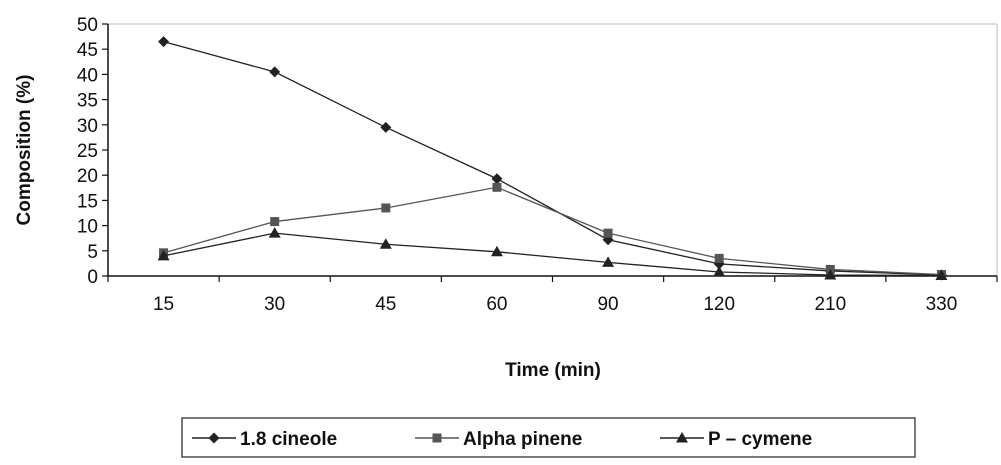 The image size is (1001, 465). Describe the element at coordinates (553, 370) in the screenshot. I see `x-axis-title: Time (min)` at that location.